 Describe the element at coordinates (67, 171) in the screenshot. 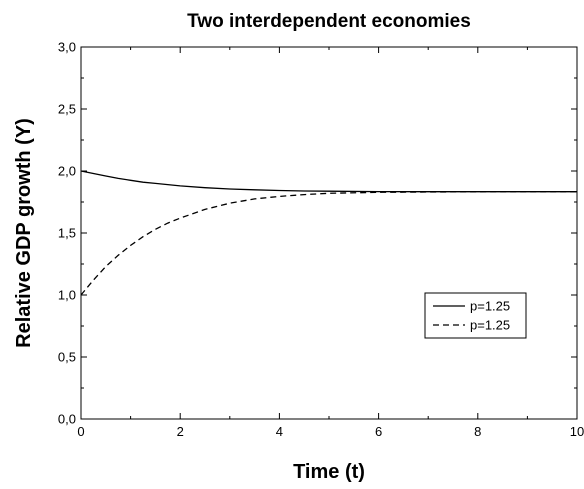

I see `y-tick-label: 2,0` at that location.